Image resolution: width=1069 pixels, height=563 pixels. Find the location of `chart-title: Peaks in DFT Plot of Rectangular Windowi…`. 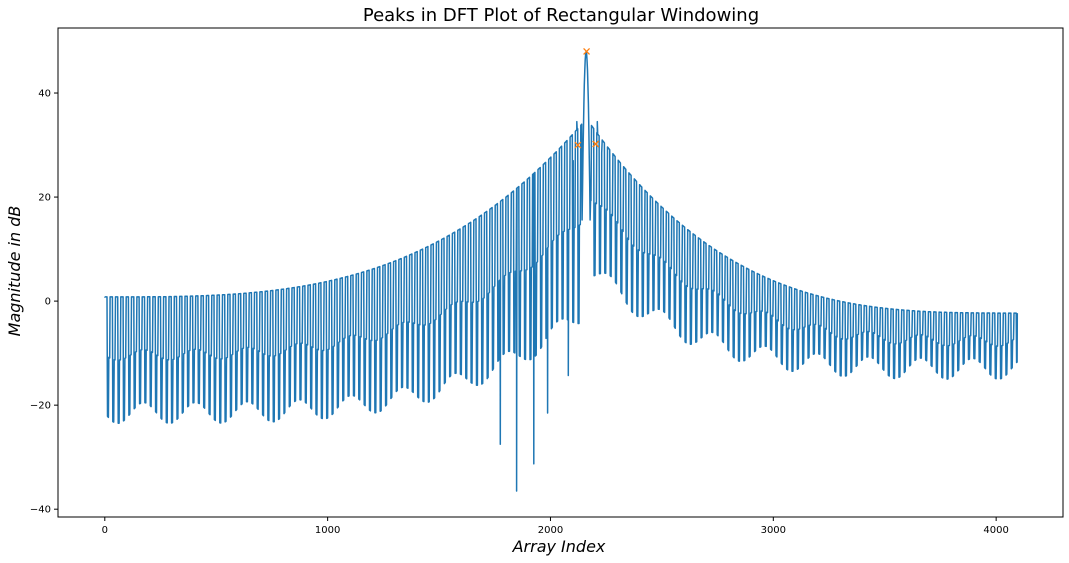

chart-title: Peaks in DFT Plot of Rectangular Windowi… is located at coordinates (561, 15).